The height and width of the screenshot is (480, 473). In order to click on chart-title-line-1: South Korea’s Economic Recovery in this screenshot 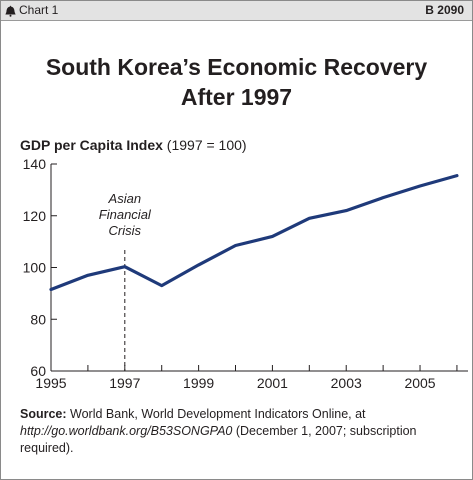, I will do `click(236, 67)`.